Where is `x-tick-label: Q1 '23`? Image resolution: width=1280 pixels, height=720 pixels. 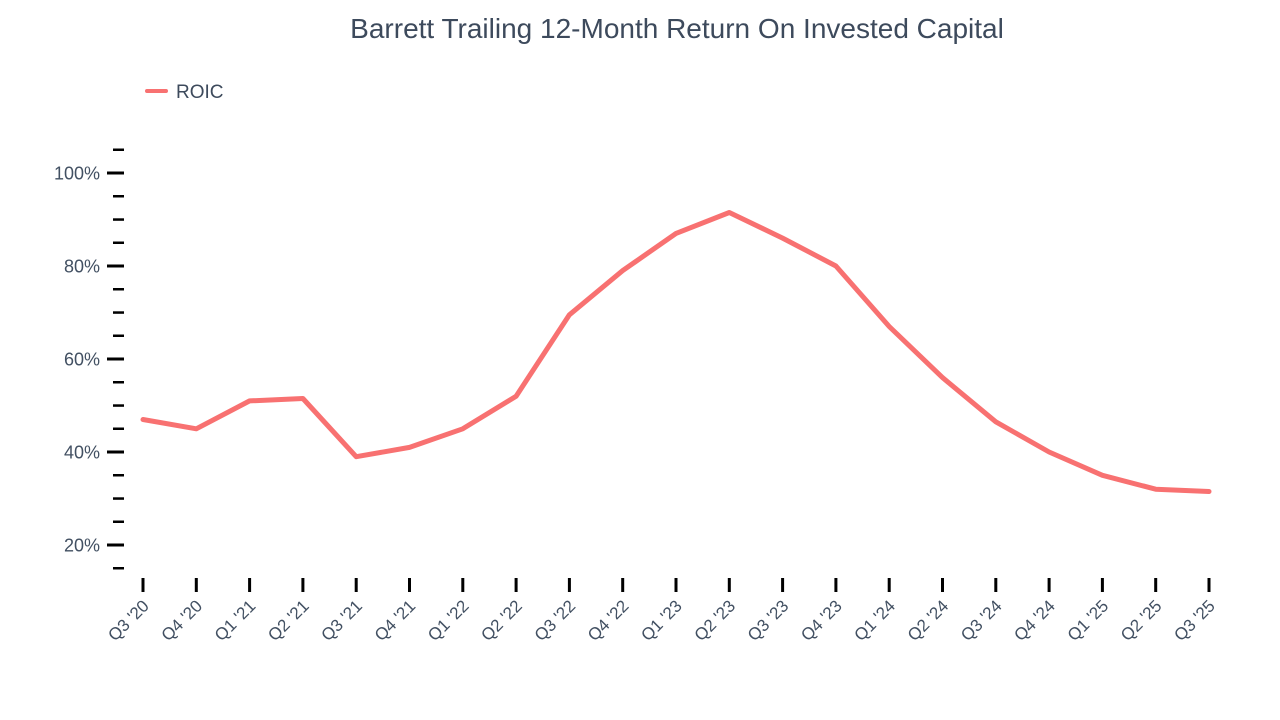 x-tick-label: Q1 '23 is located at coordinates (661, 620).